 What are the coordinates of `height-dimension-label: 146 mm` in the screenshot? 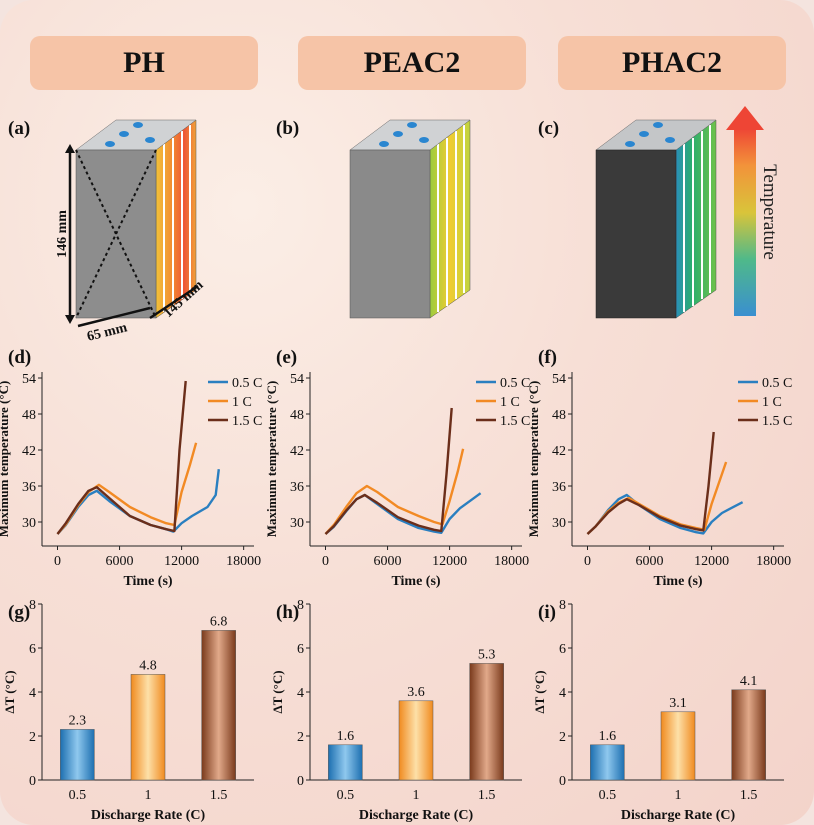 It's located at (62, 234).